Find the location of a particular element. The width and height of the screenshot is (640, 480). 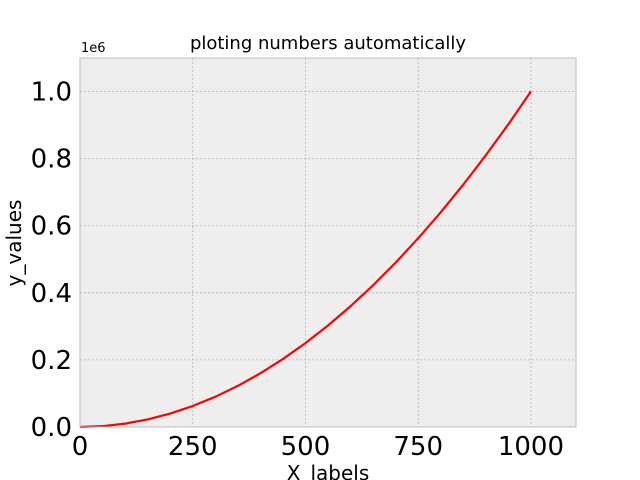

x-axis-label: X_labels is located at coordinates (328, 470).